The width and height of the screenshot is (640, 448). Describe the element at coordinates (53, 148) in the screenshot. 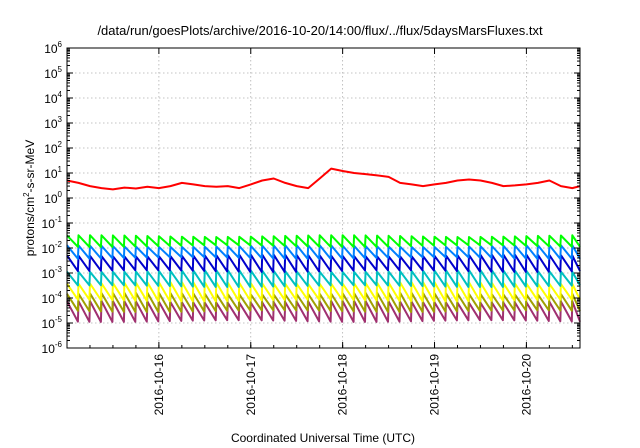

I see `y-tick-label: 10²` at that location.